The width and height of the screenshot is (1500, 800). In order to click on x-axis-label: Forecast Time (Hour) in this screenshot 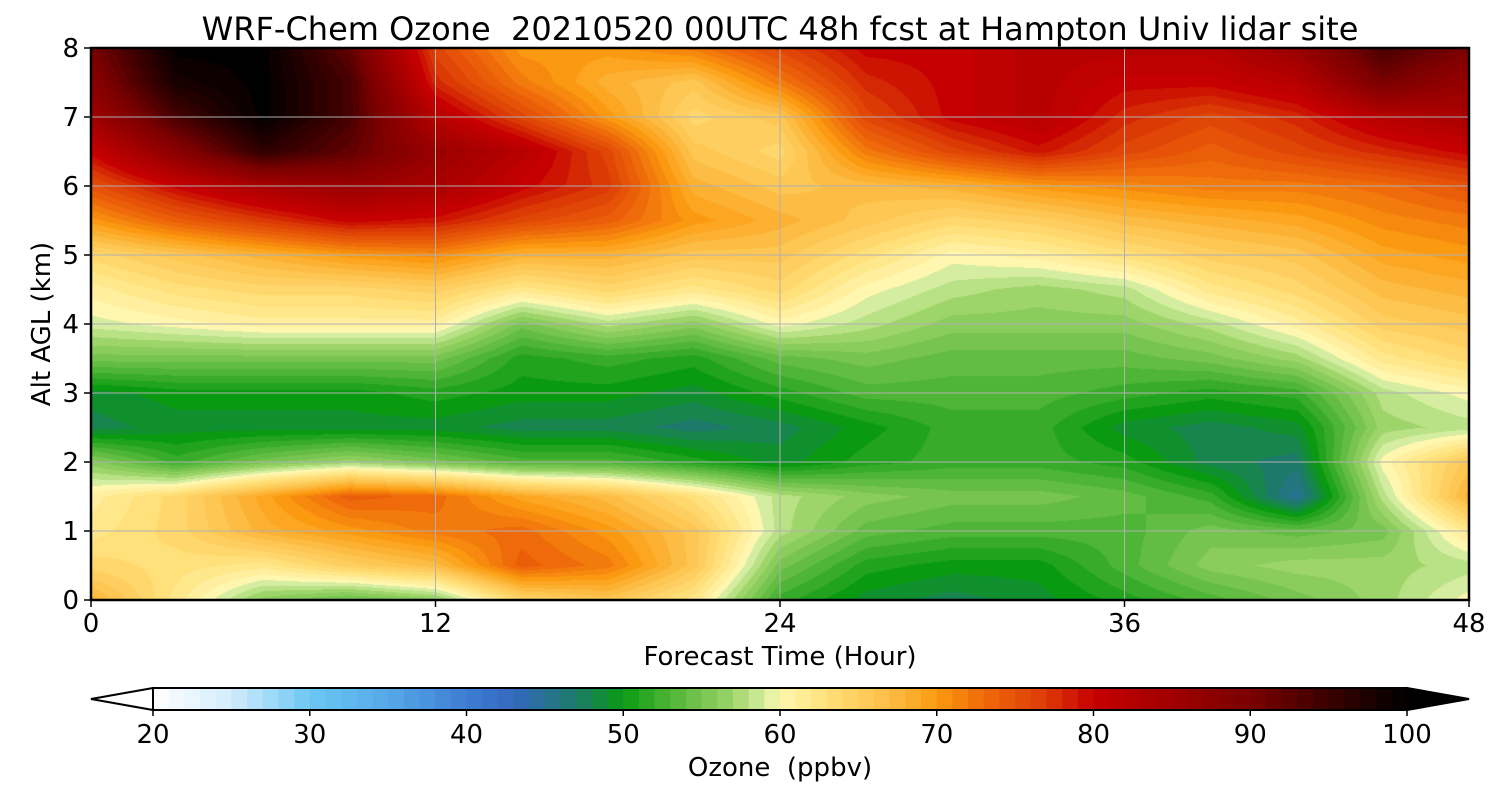, I will do `click(779, 657)`.